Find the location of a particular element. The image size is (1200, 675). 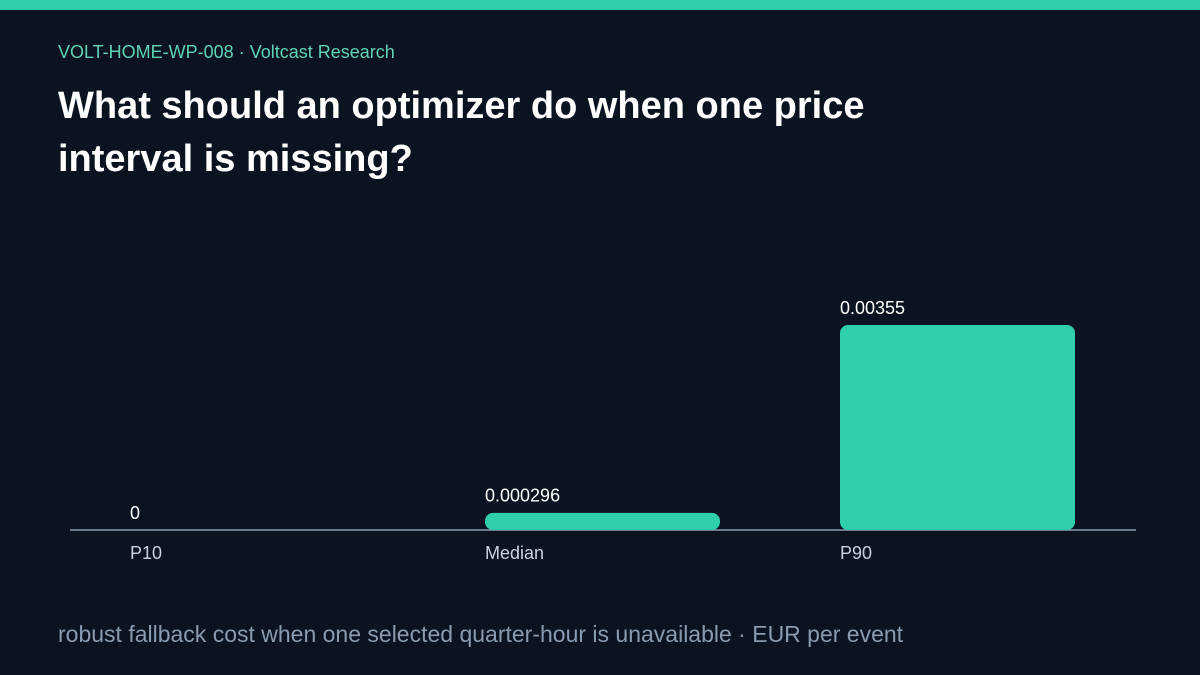

eyebrow: VOLT-HOME-WP-008 · Voltcast Research is located at coordinates (226, 52).